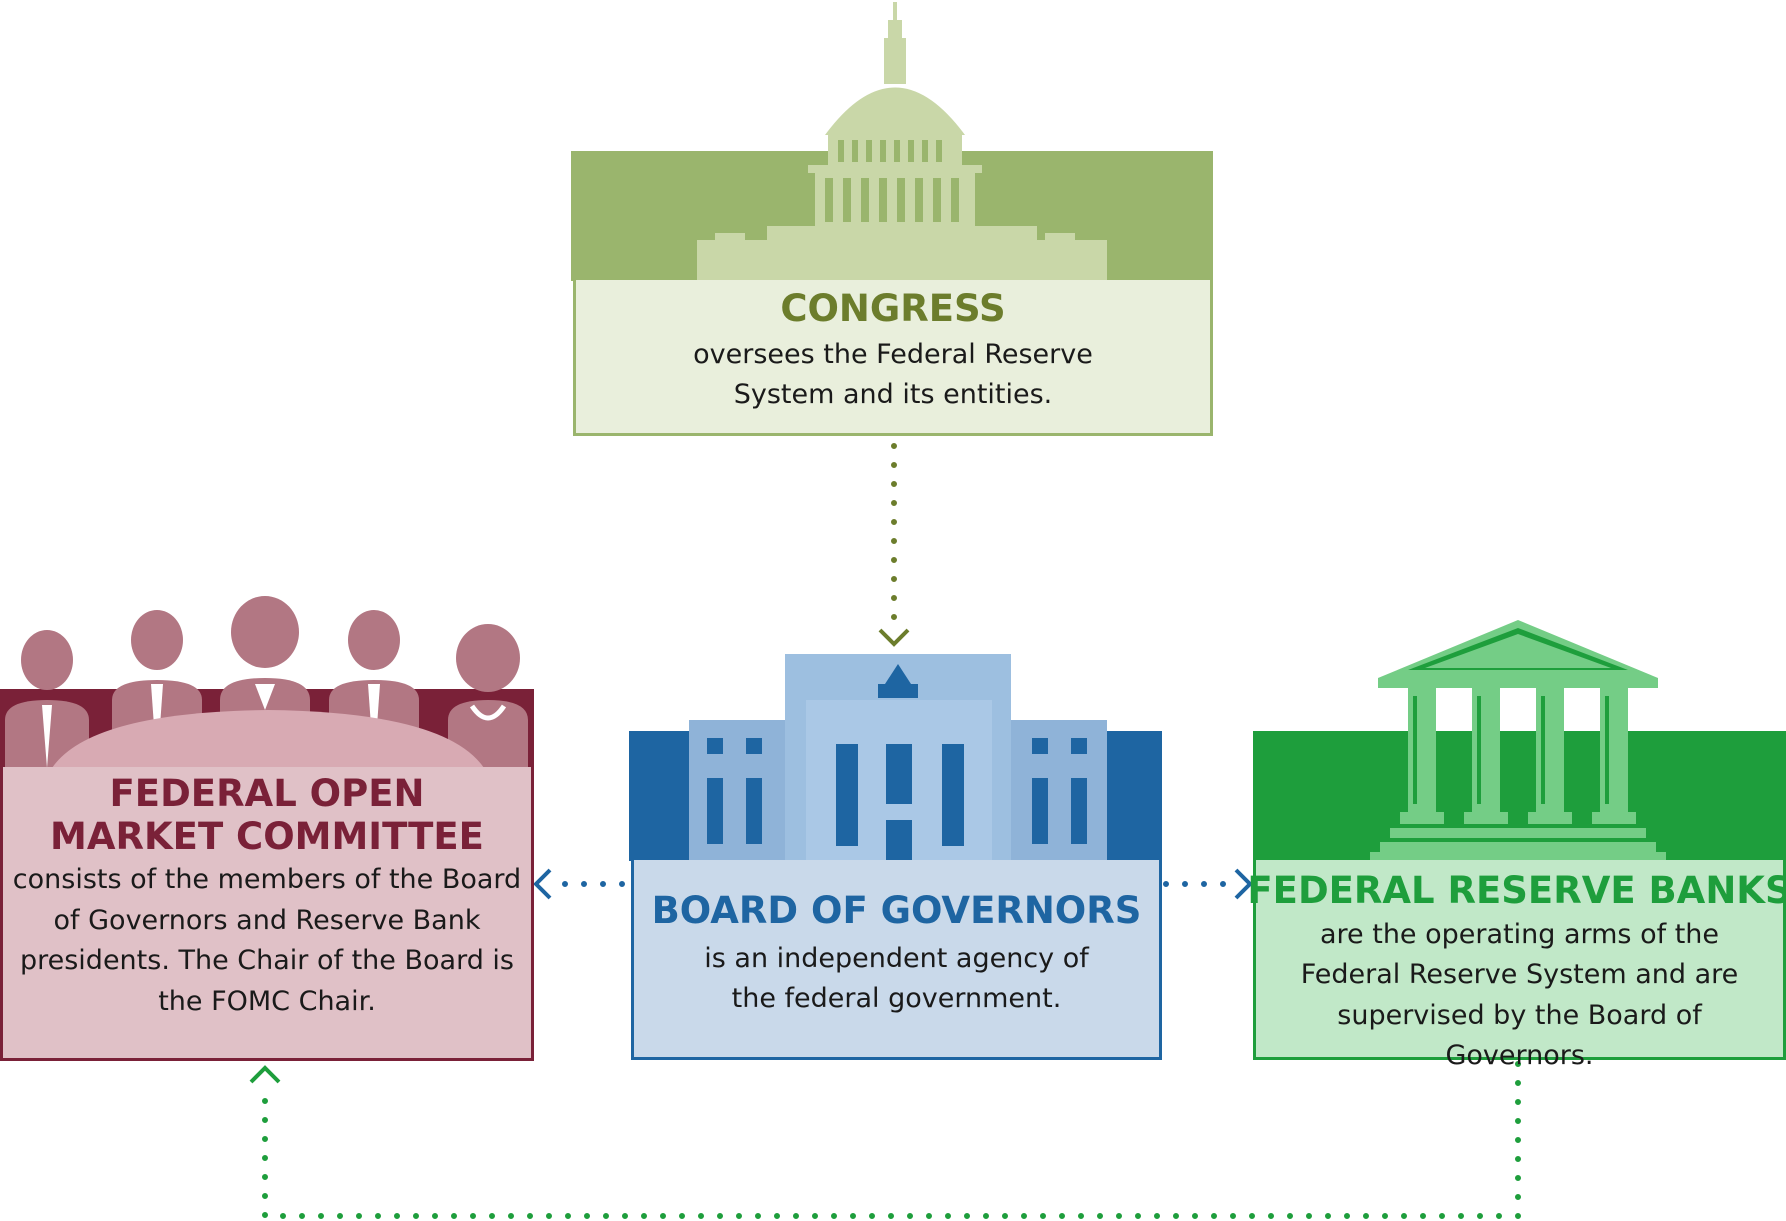  What do you see at coordinates (902, 141) in the screenshot?
I see `capitol-icon` at bounding box center [902, 141].